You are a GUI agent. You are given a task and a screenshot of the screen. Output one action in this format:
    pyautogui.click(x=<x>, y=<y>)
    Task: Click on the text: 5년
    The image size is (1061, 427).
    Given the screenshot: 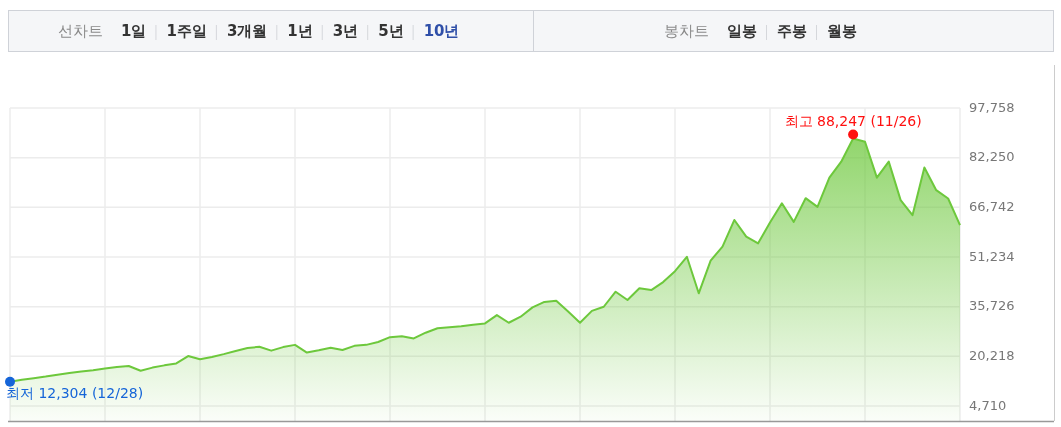 What is the action you would take?
    pyautogui.click(x=391, y=31)
    